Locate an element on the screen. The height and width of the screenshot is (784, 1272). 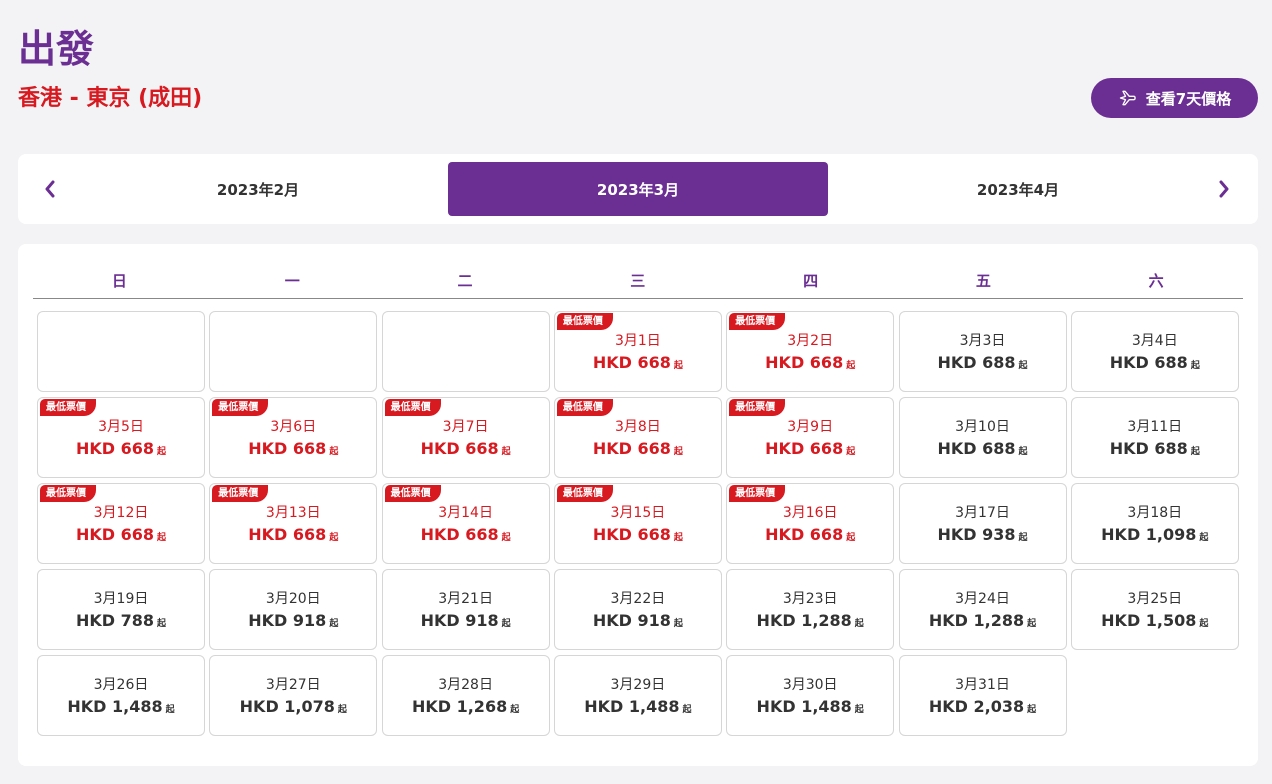
weekday-header: 日 一 二 三 四 五 六 is located at coordinates (638, 280).